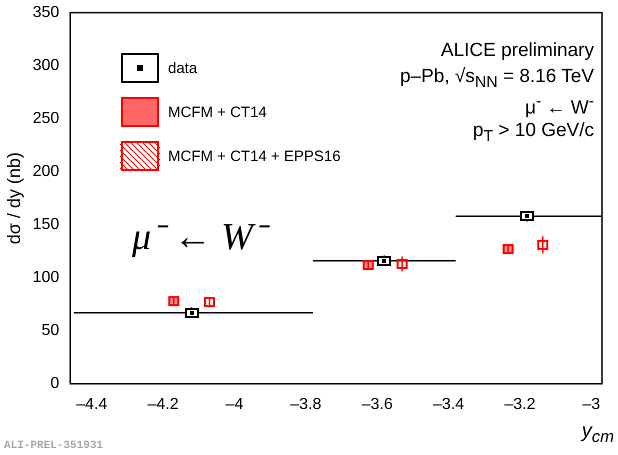 The height and width of the screenshot is (455, 618). What do you see at coordinates (517, 51) in the screenshot?
I see `annotation: ALICE preliminary` at bounding box center [517, 51].